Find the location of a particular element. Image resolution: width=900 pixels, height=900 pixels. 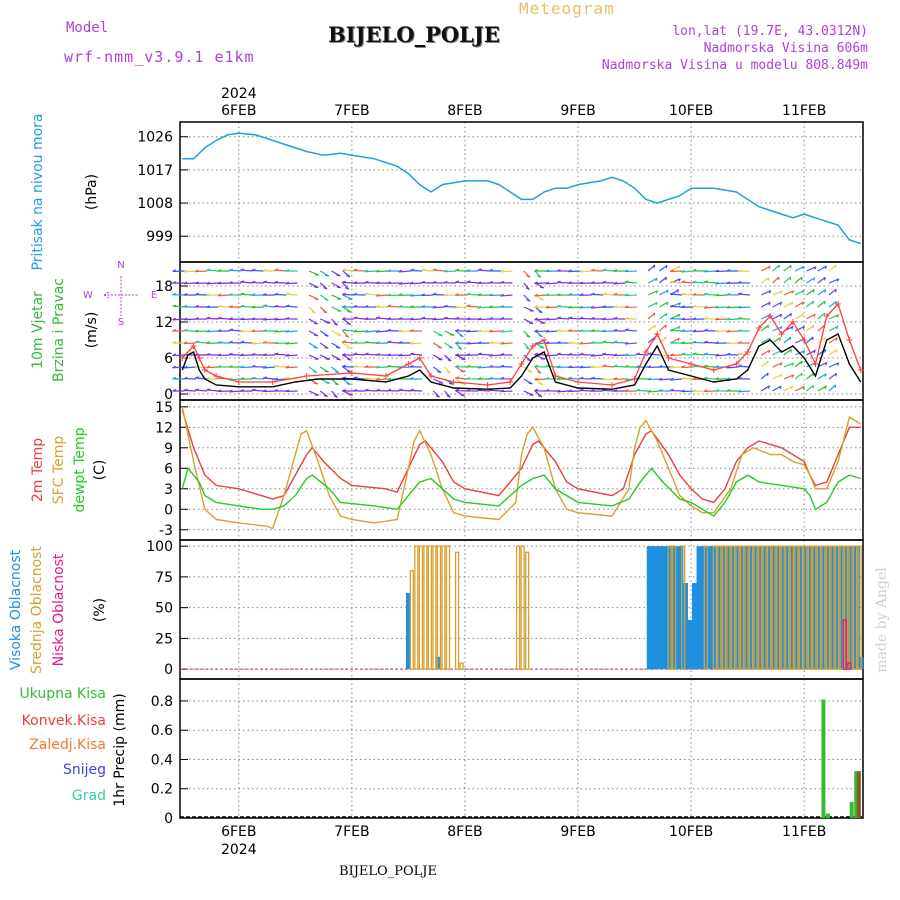

cloud-bar-low is located at coordinates (845, 644).